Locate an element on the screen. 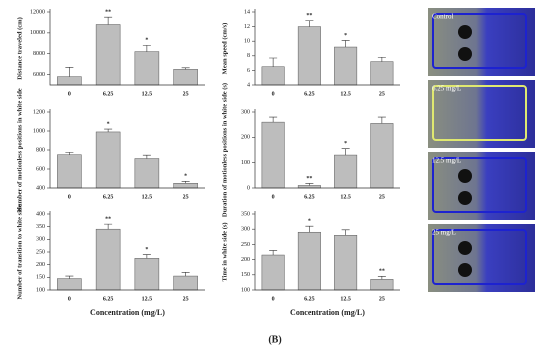 The image size is (550, 352). y-tick-label: 1000 is located at coordinates (39, 131).